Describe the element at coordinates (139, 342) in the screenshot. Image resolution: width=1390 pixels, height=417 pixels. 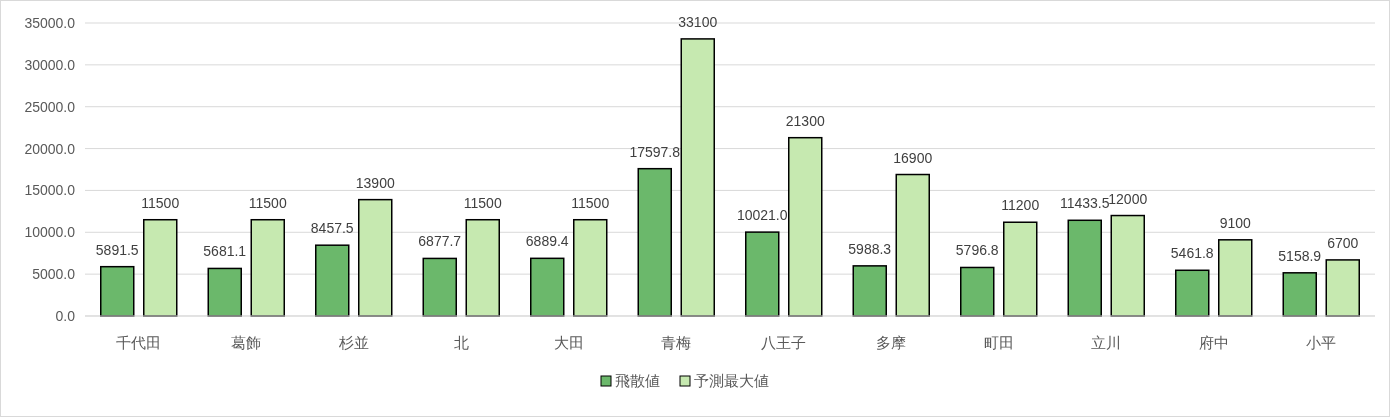
I see `x-tick-label: 千代田` at that location.